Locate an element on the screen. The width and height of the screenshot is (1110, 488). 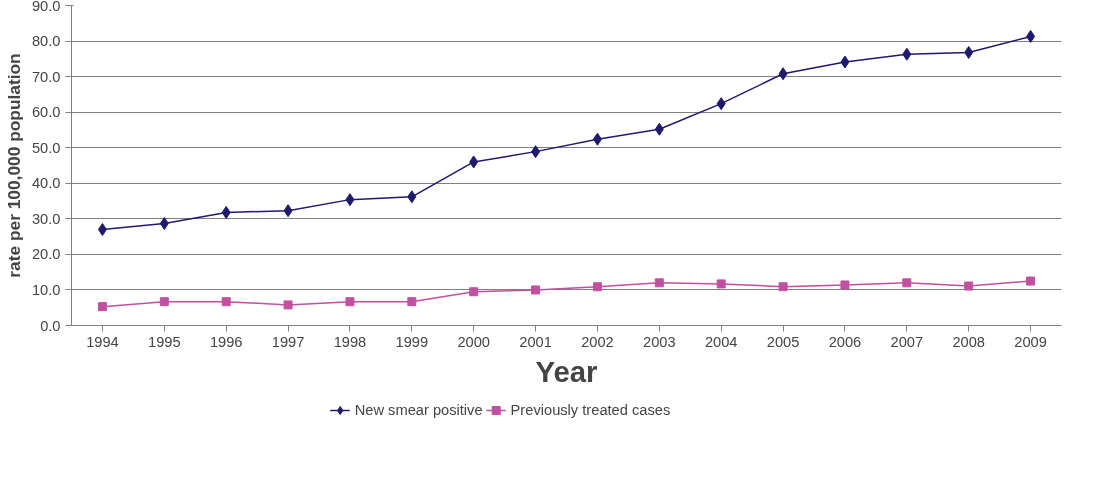
legend-label: Previously treated cases is located at coordinates (590, 410).